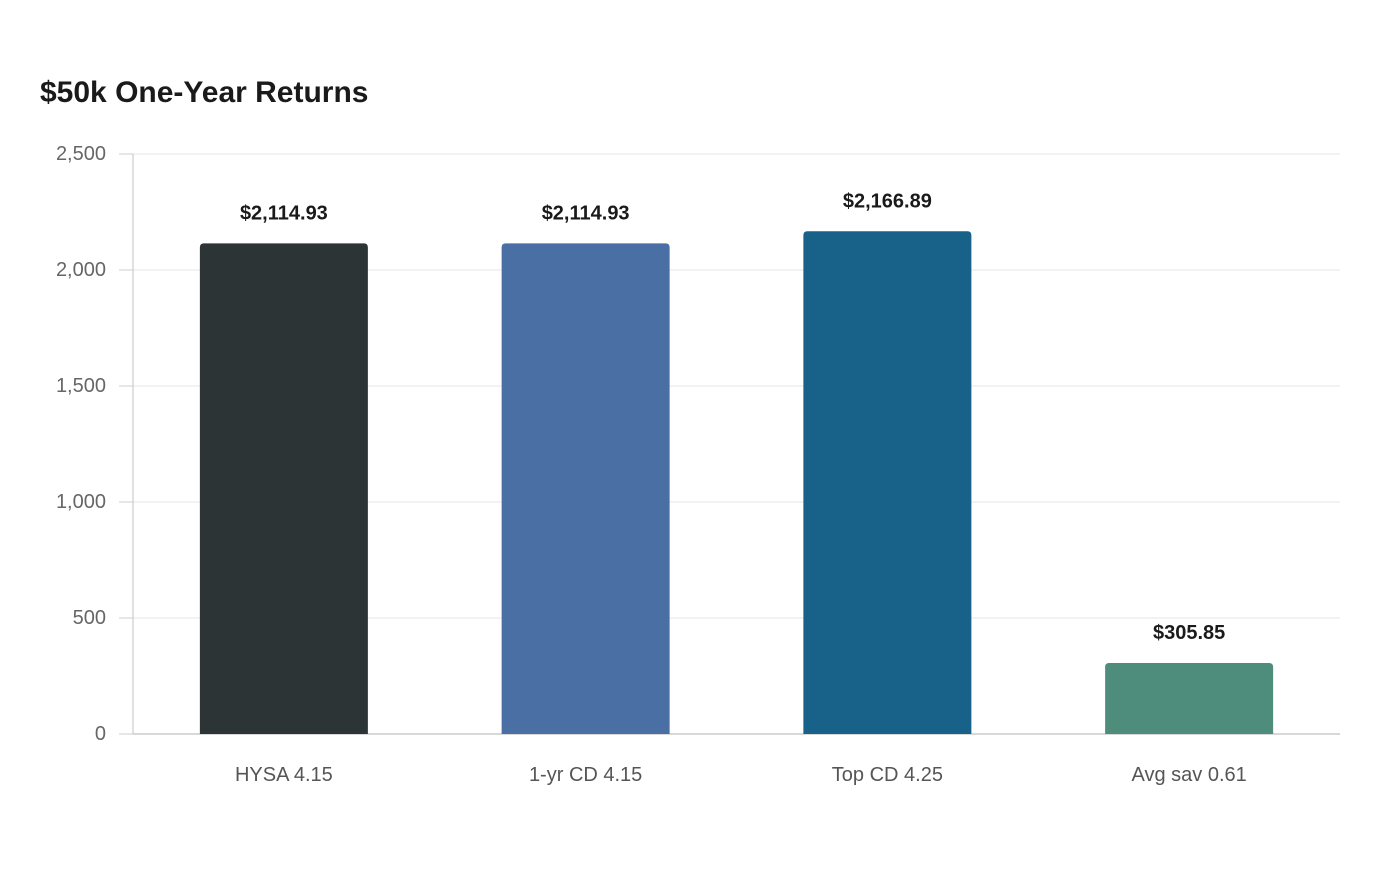 This screenshot has width=1400, height=880. What do you see at coordinates (81, 270) in the screenshot?
I see `y-tick-label: 2,000` at bounding box center [81, 270].